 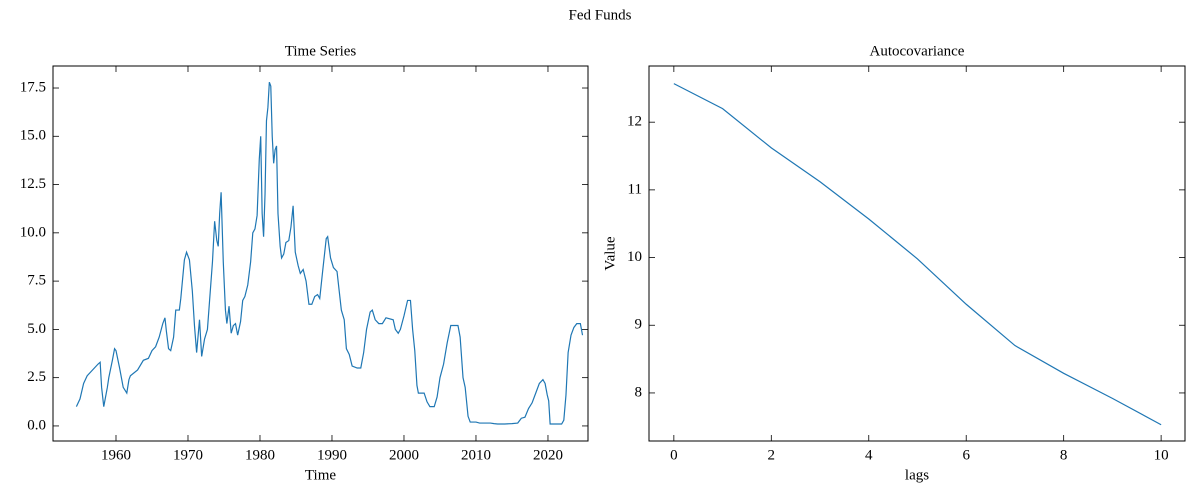 I want to click on x-axis-label: lags, so click(x=917, y=475).